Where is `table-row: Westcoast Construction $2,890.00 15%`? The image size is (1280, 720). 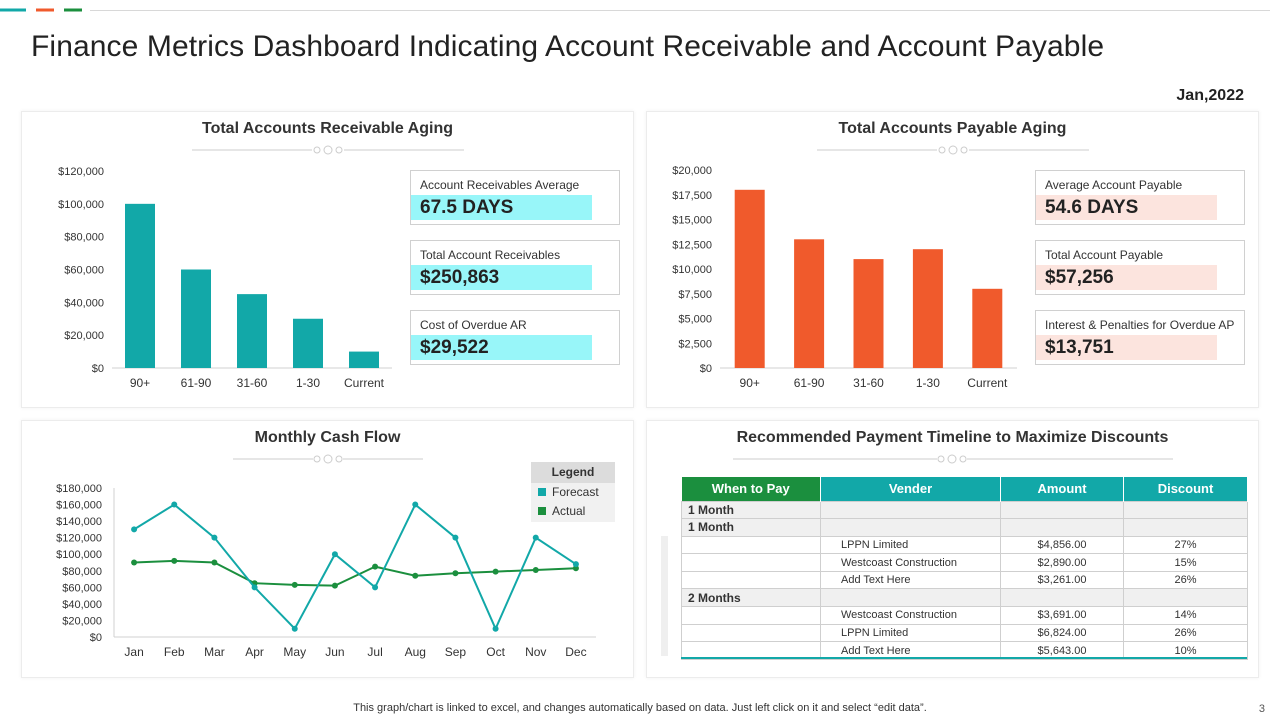 table-row: Westcoast Construction $2,890.00 15% is located at coordinates (964, 562).